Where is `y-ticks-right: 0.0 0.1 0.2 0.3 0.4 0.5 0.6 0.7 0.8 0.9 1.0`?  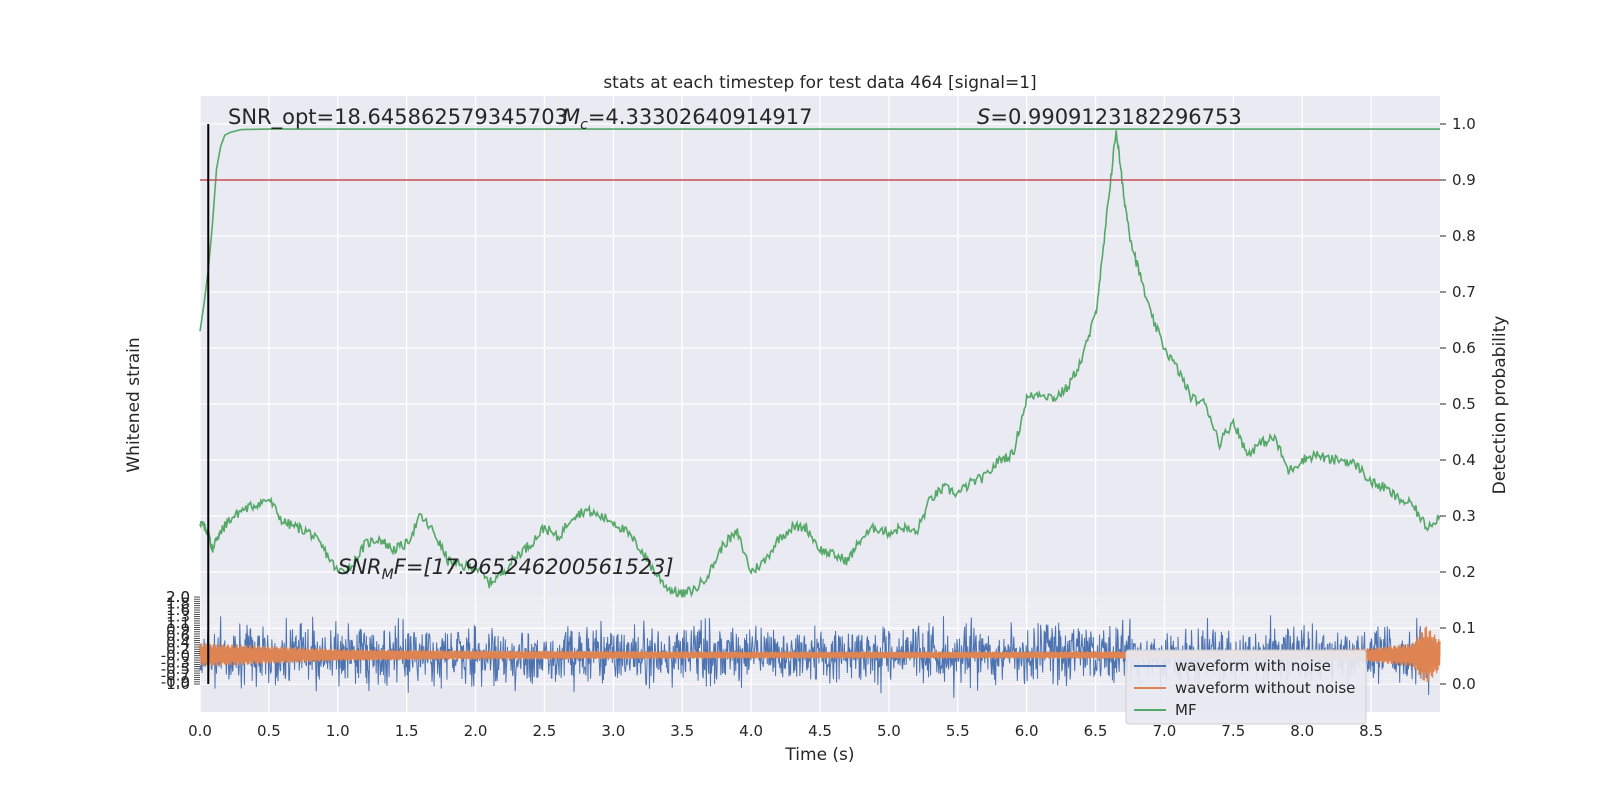
y-ticks-right: 0.0 0.1 0.2 0.3 0.4 0.5 0.6 0.7 0.8 0.9 1.0 is located at coordinates (1458, 404).